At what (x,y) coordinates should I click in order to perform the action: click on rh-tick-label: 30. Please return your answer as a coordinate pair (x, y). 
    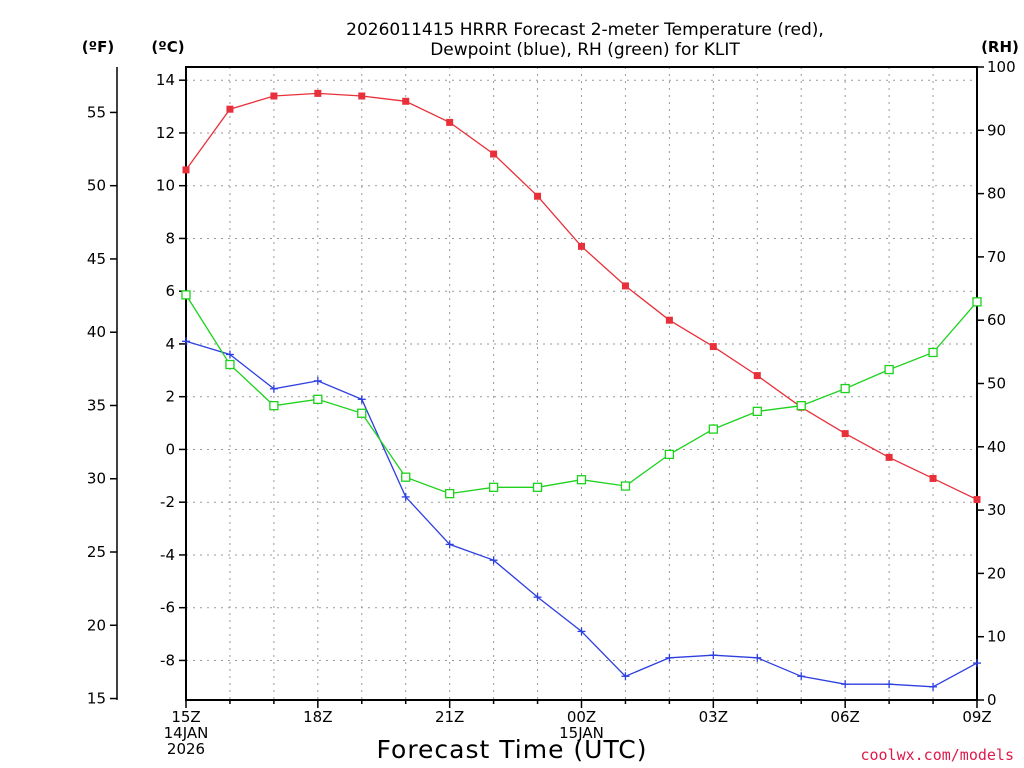
    Looking at the image, I should click on (996, 510).